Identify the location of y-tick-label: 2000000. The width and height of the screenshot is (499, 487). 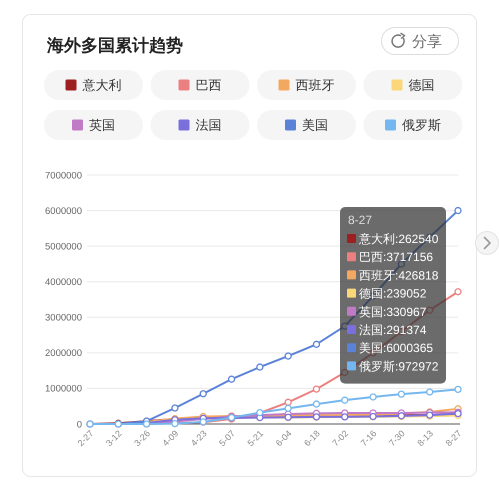
(63, 354).